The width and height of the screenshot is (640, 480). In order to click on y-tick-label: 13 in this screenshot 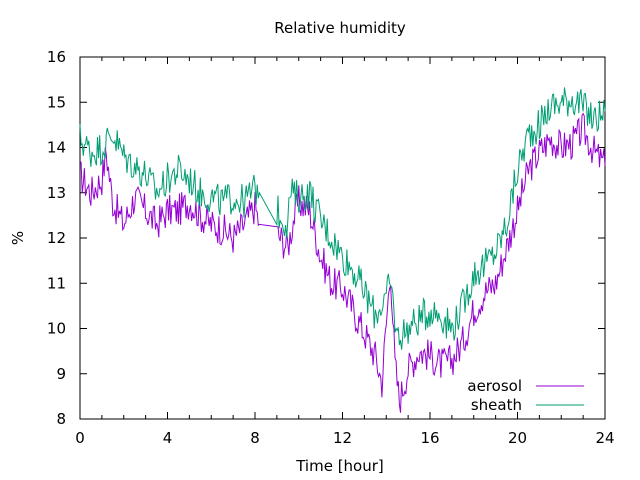, I will do `click(56, 193)`.